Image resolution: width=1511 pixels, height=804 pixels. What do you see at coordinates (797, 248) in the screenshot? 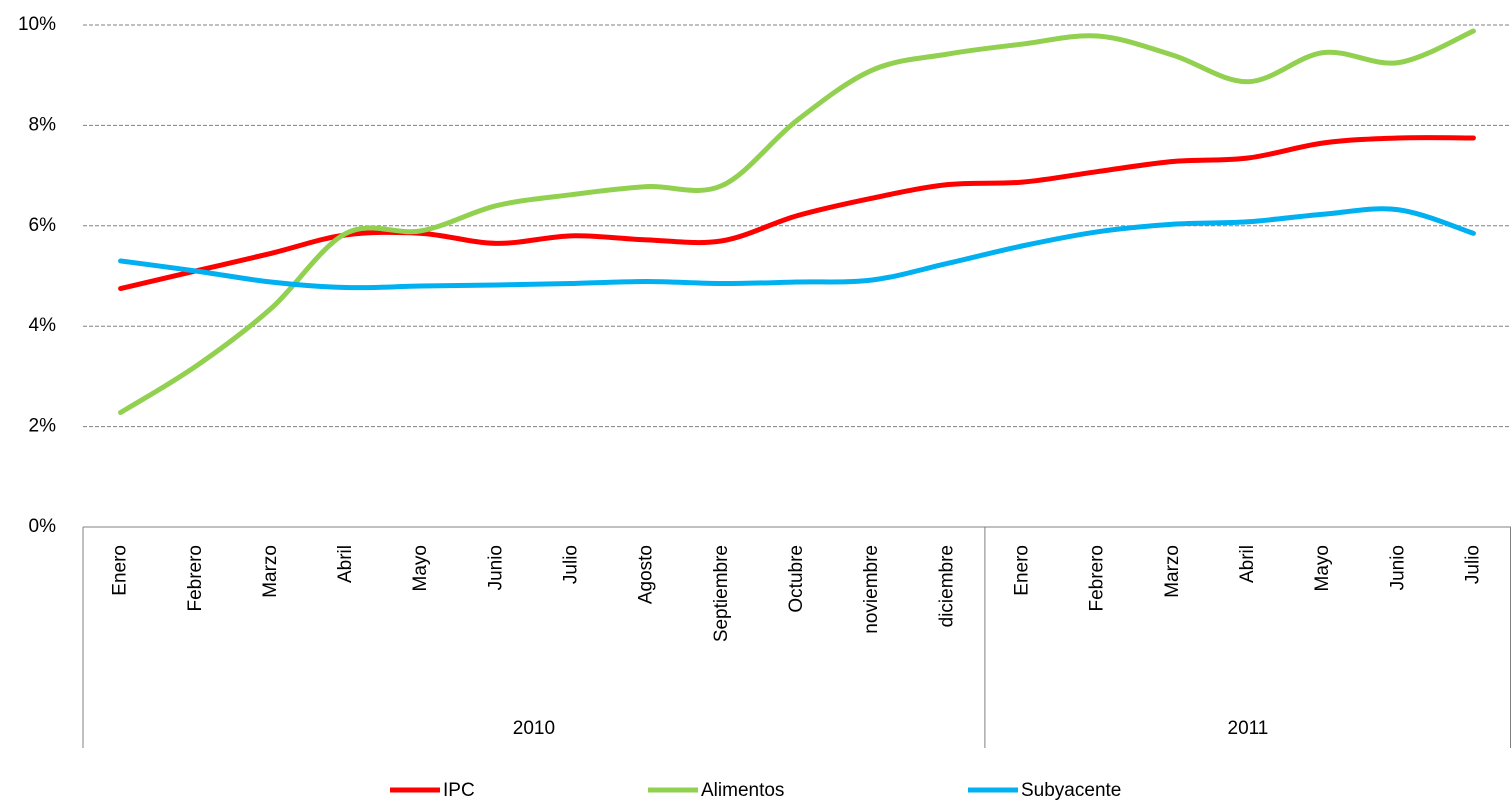
I see `series-line` at bounding box center [797, 248].